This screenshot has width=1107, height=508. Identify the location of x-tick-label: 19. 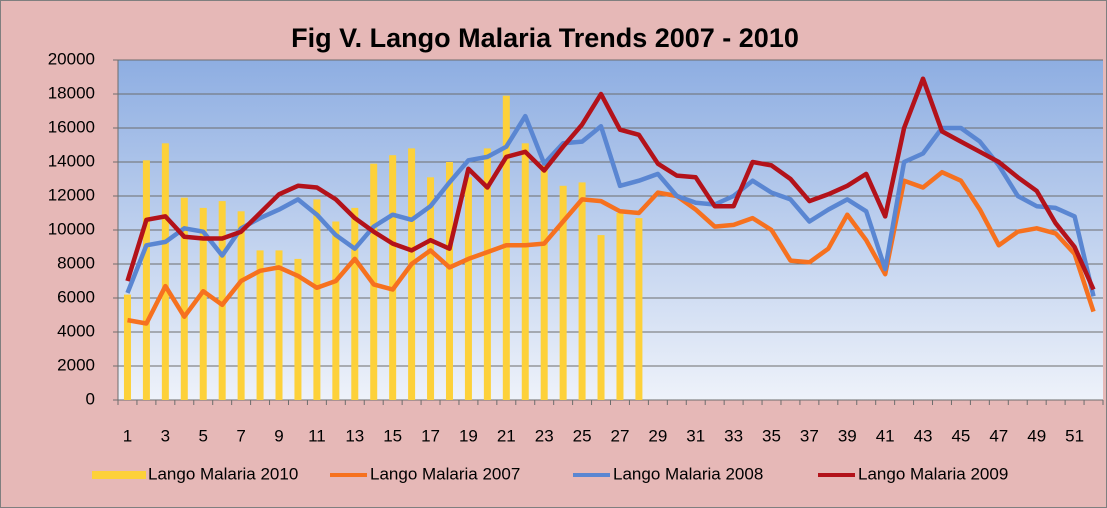
(468, 435).